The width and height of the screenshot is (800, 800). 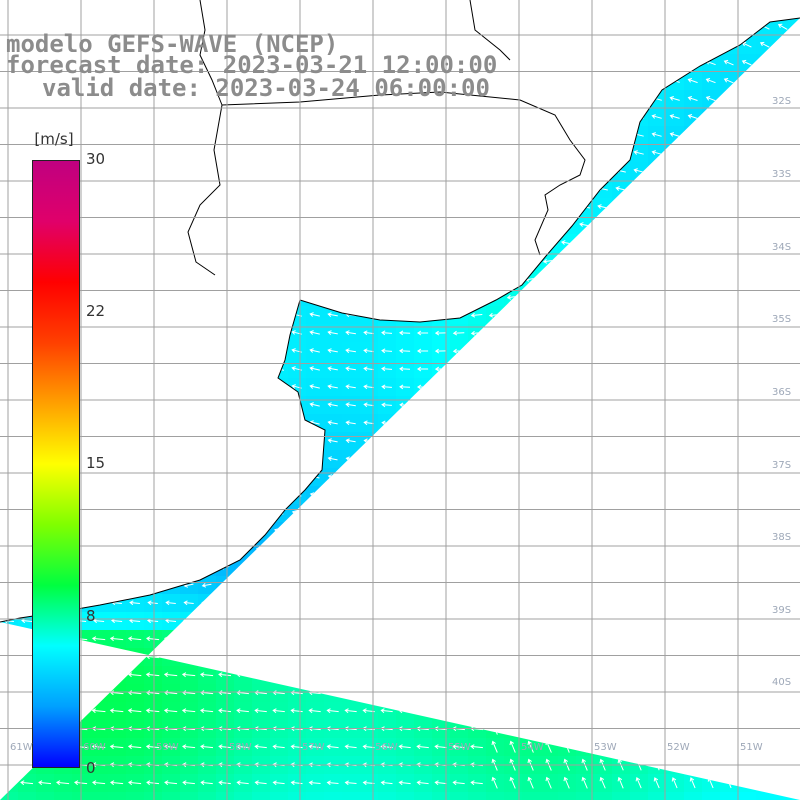 I want to click on colorbar-tick-8: 8, so click(x=91, y=616).